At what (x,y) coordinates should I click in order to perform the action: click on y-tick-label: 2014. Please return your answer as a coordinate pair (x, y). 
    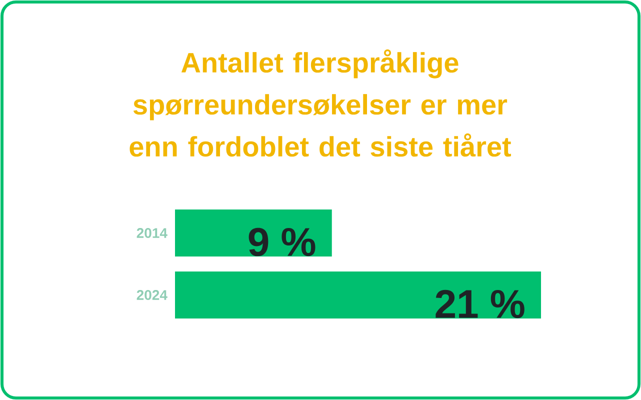
    Looking at the image, I should click on (152, 233).